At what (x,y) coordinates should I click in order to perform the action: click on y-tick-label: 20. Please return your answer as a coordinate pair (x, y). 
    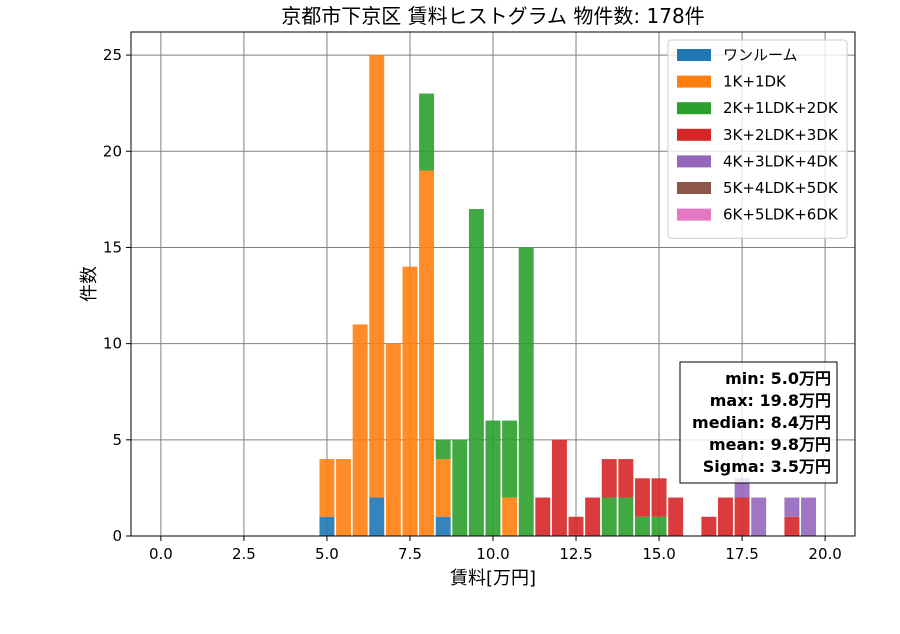
    Looking at the image, I should click on (112, 151).